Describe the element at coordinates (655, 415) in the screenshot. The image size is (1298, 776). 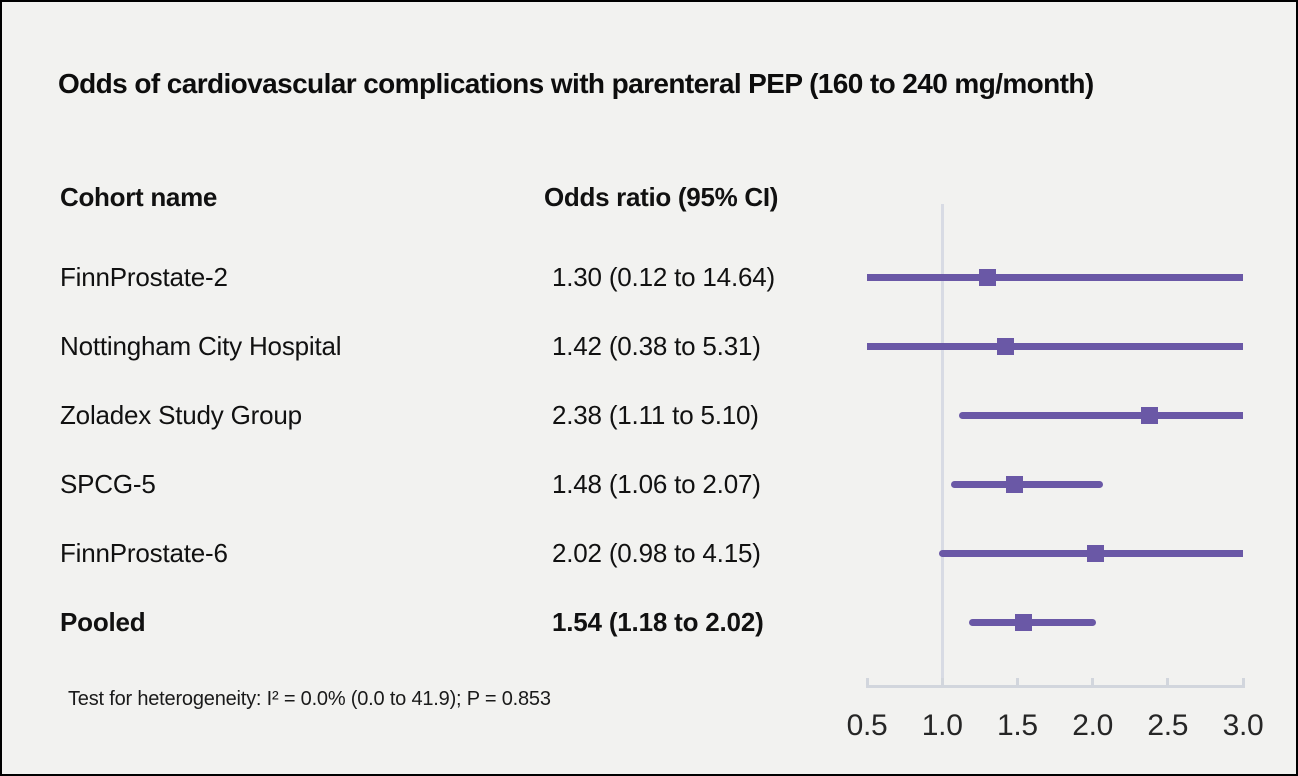
I see `odds-ratio-value: 2.38 (1.11 to 5.10)` at that location.